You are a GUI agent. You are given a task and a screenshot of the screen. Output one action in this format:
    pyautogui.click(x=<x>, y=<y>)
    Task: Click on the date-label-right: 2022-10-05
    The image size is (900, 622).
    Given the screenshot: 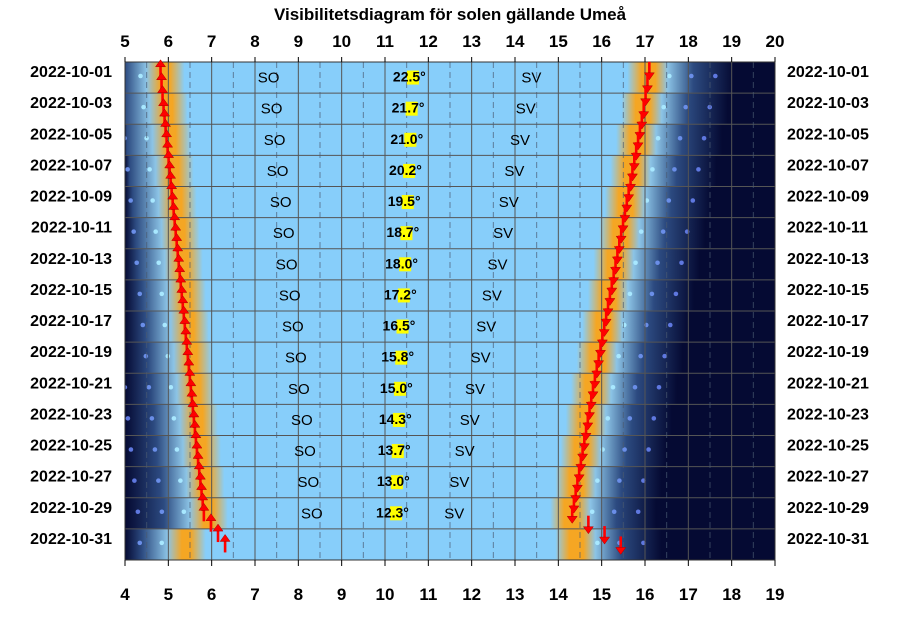 What is the action you would take?
    pyautogui.click(x=828, y=134)
    